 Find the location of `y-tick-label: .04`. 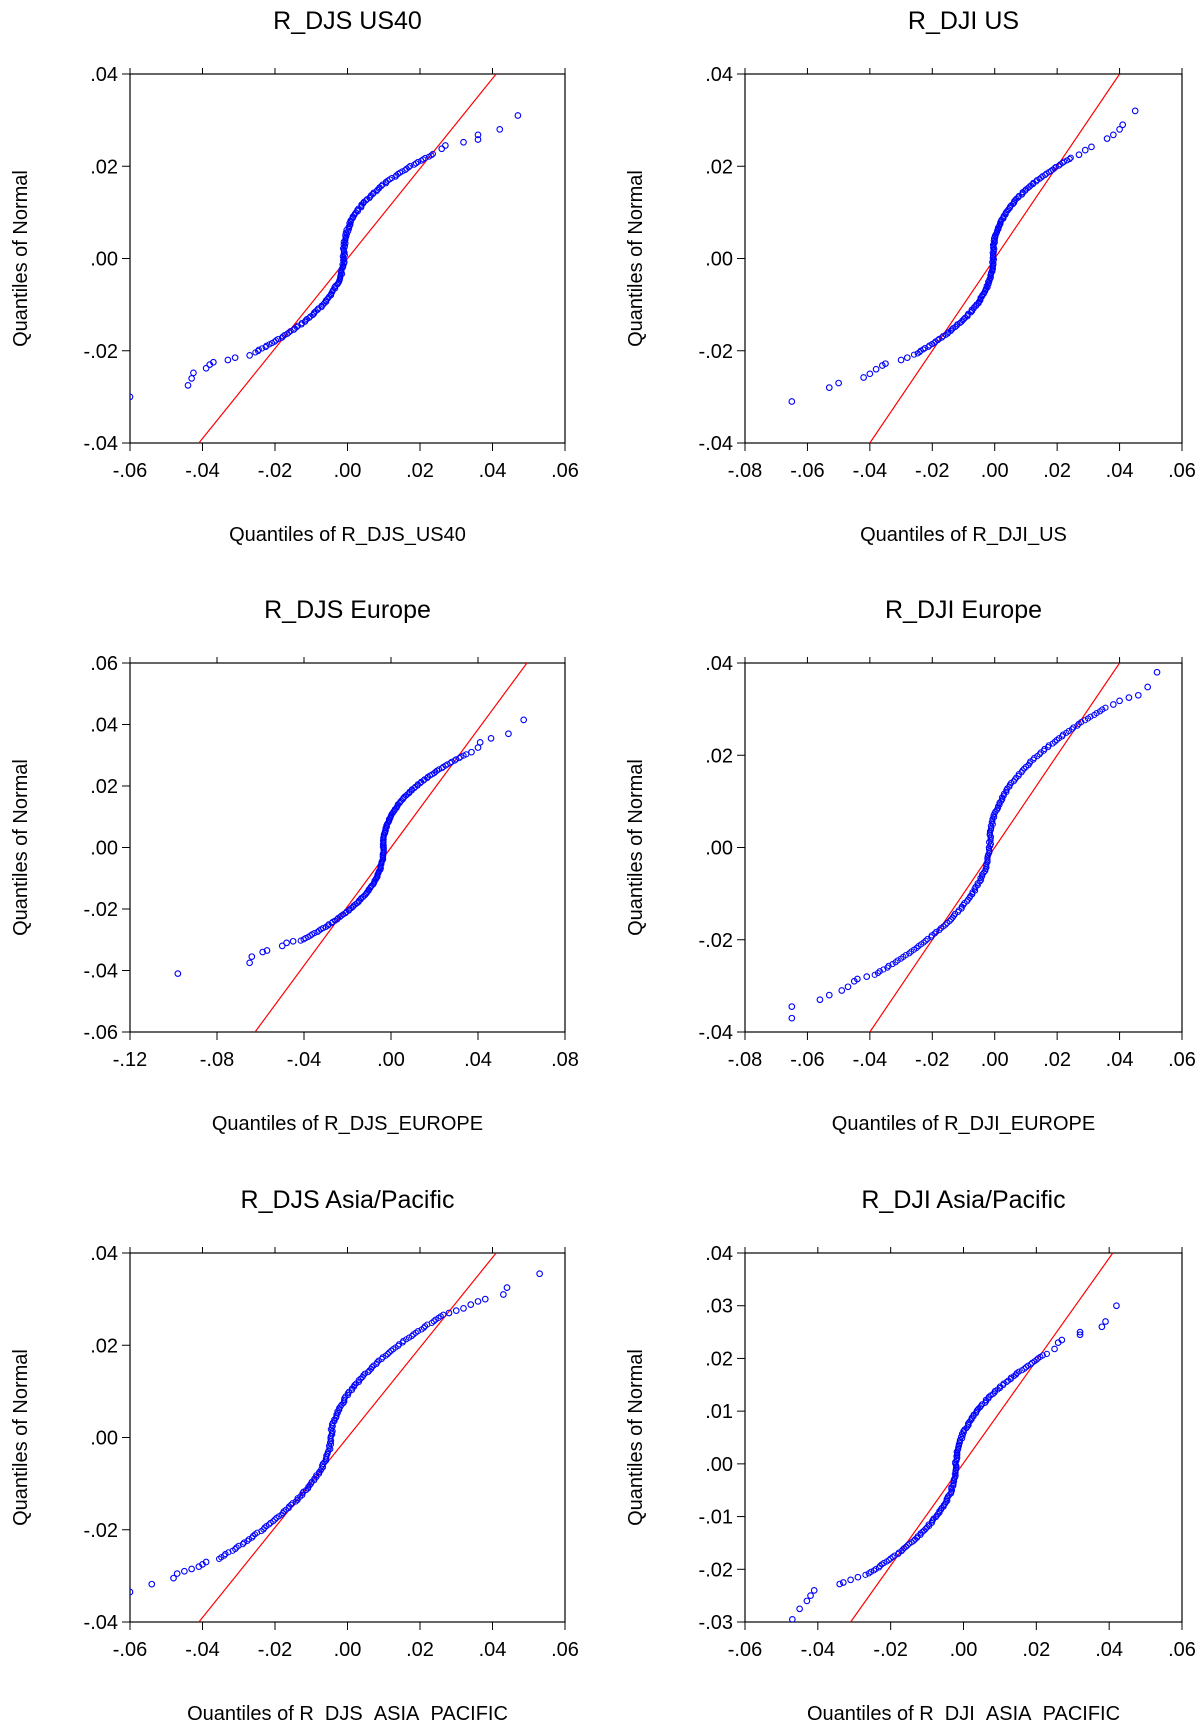

y-tick-label: .04 is located at coordinates (719, 664).